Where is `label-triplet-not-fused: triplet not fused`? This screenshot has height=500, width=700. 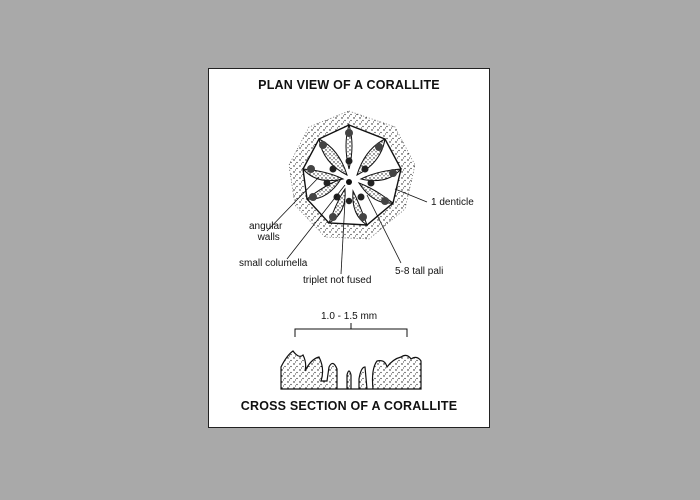
label-triplet-not-fused: triplet not fused is located at coordinates (337, 280).